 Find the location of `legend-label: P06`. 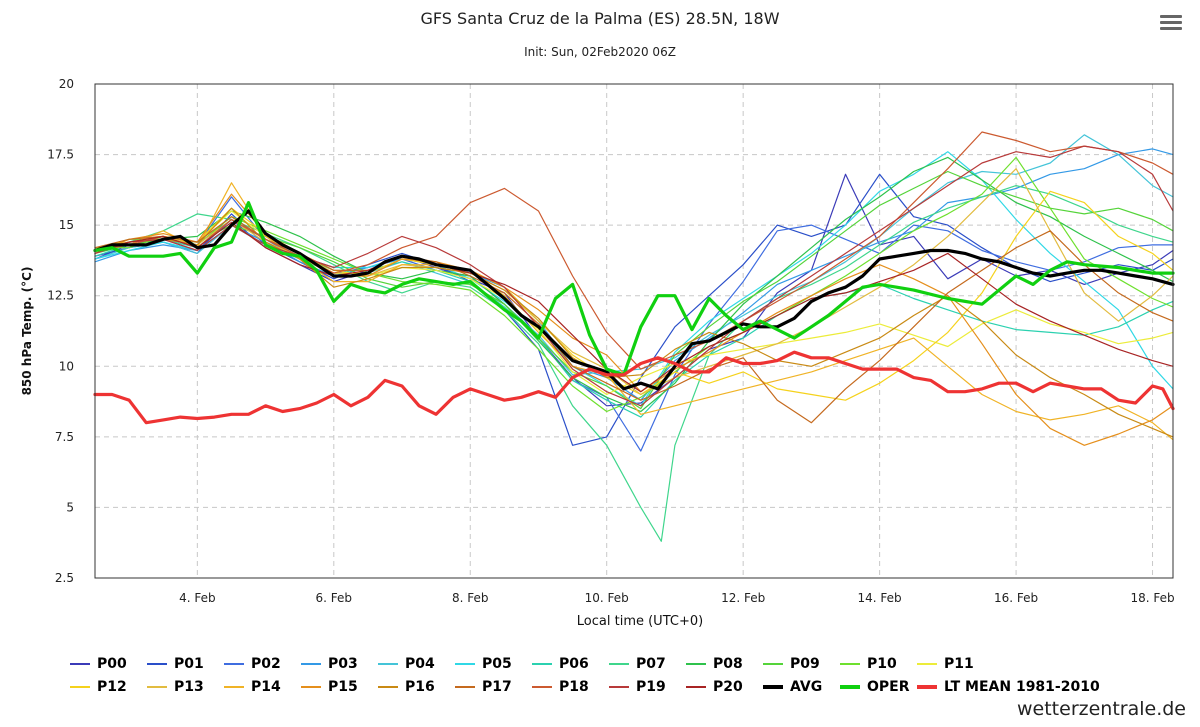

legend-label: P06 is located at coordinates (574, 664).